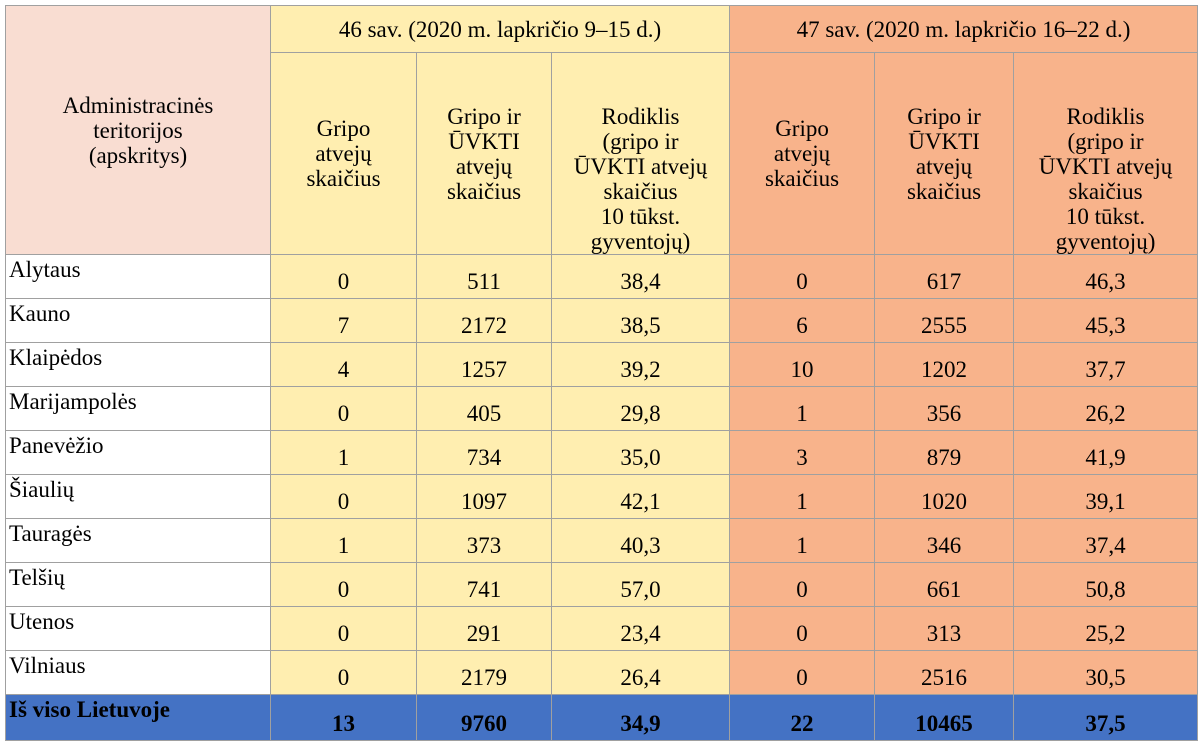 This screenshot has width=1200, height=751. What do you see at coordinates (1106, 717) in the screenshot?
I see `cell-w47-rate: 37,5` at bounding box center [1106, 717].